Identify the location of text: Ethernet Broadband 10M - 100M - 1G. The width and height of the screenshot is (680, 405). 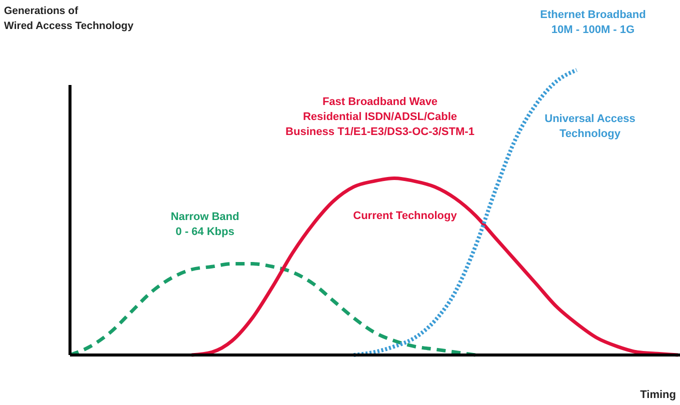
(593, 22).